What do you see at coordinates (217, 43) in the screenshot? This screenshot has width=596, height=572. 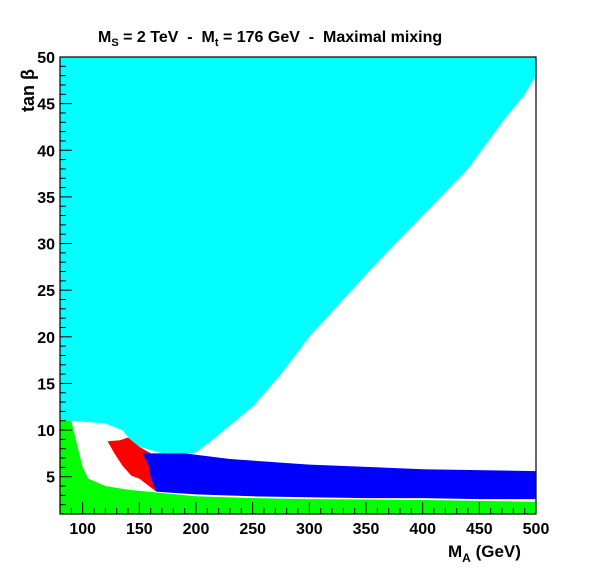 I see `title-mt-sub: t` at bounding box center [217, 43].